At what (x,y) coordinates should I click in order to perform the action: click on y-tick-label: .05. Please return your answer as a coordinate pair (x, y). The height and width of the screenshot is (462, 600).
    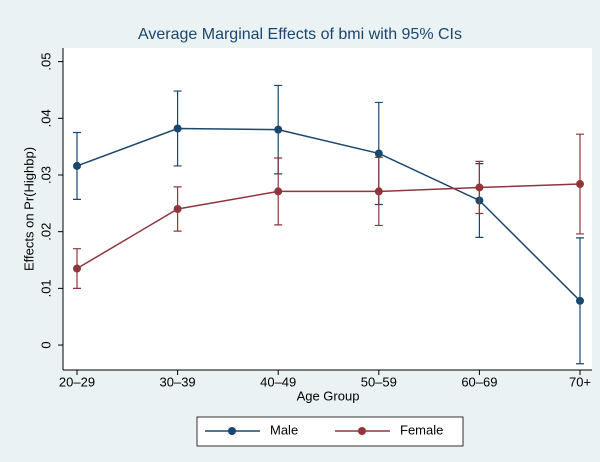
    Looking at the image, I should click on (45, 62).